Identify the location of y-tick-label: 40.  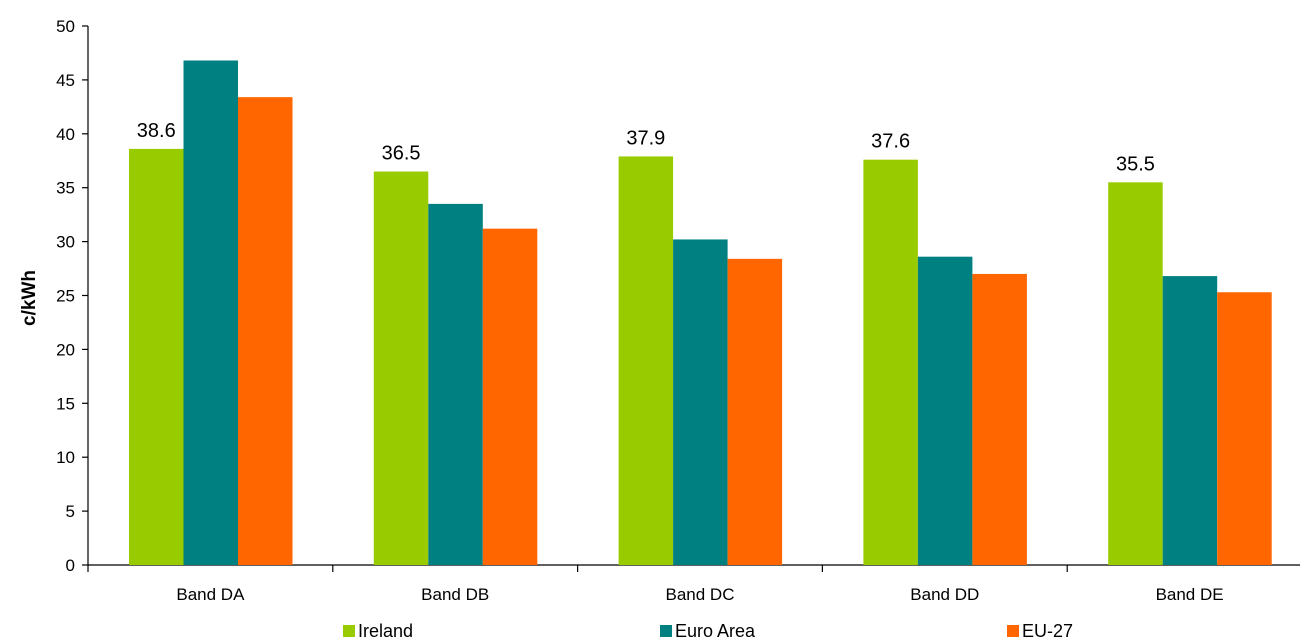
(65, 134).